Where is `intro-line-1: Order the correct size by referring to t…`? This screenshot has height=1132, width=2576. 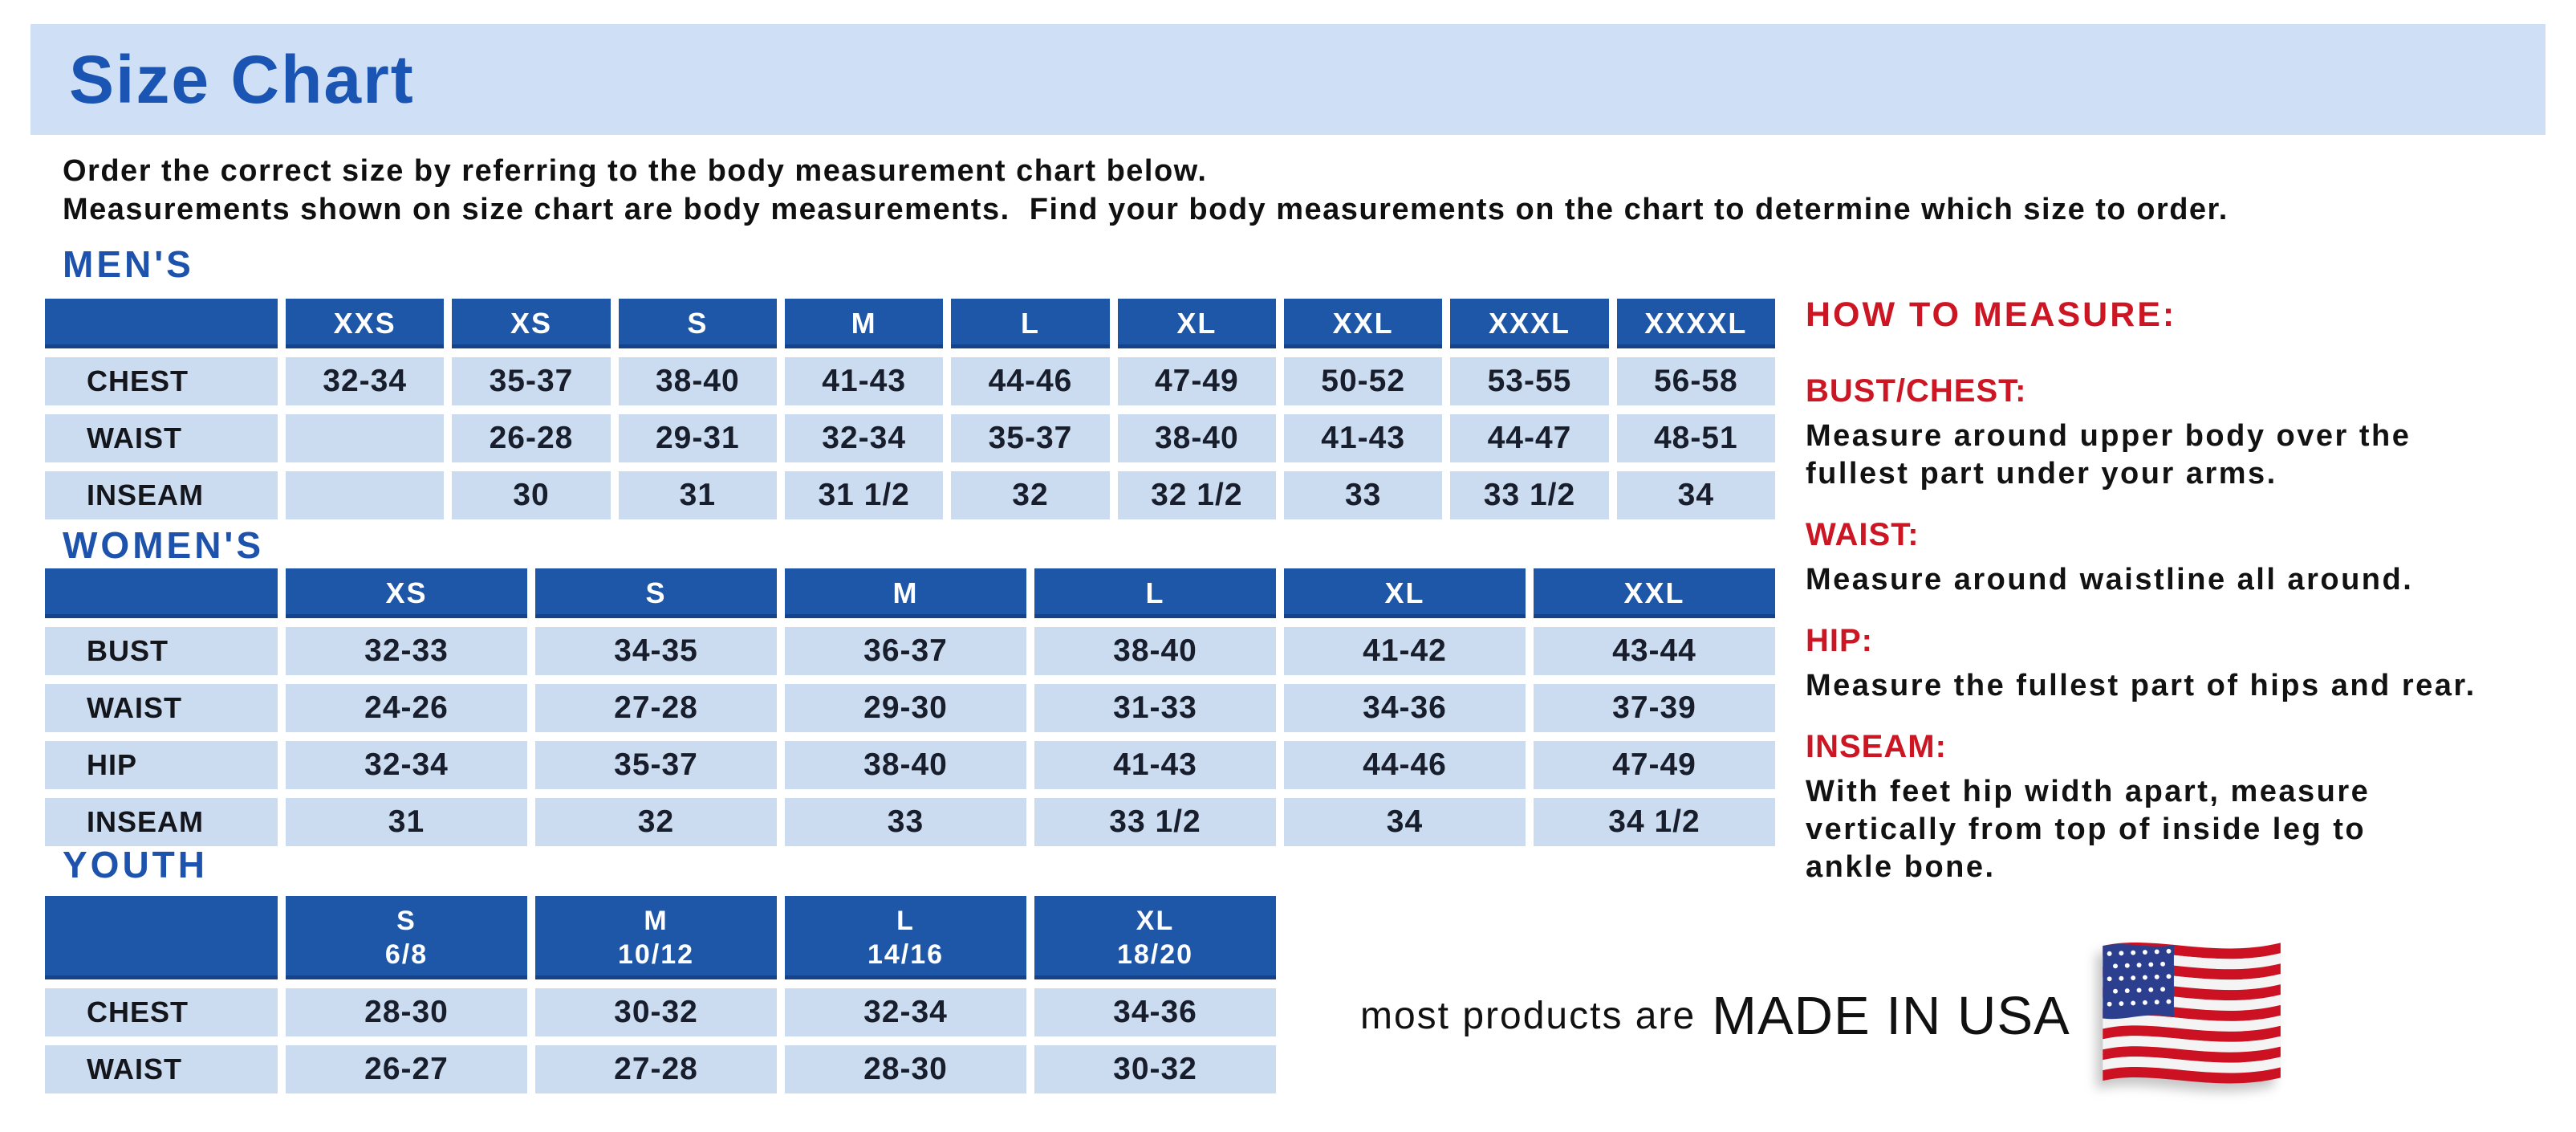
intro-line-1: Order the correct size by referring to t… is located at coordinates (635, 171).